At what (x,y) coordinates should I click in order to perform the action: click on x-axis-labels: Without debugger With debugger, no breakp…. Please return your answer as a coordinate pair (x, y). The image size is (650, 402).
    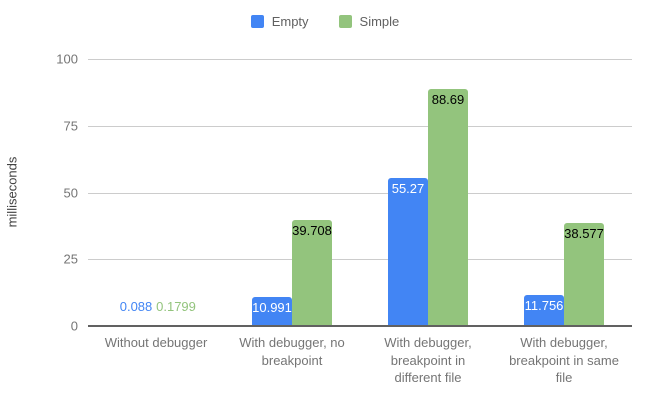
    Looking at the image, I should click on (360, 360).